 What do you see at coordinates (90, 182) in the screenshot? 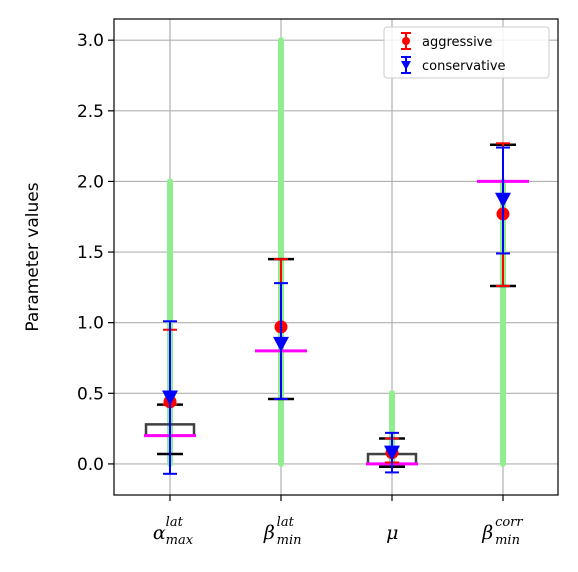
I see `y-tick-label: 2.0` at bounding box center [90, 182].